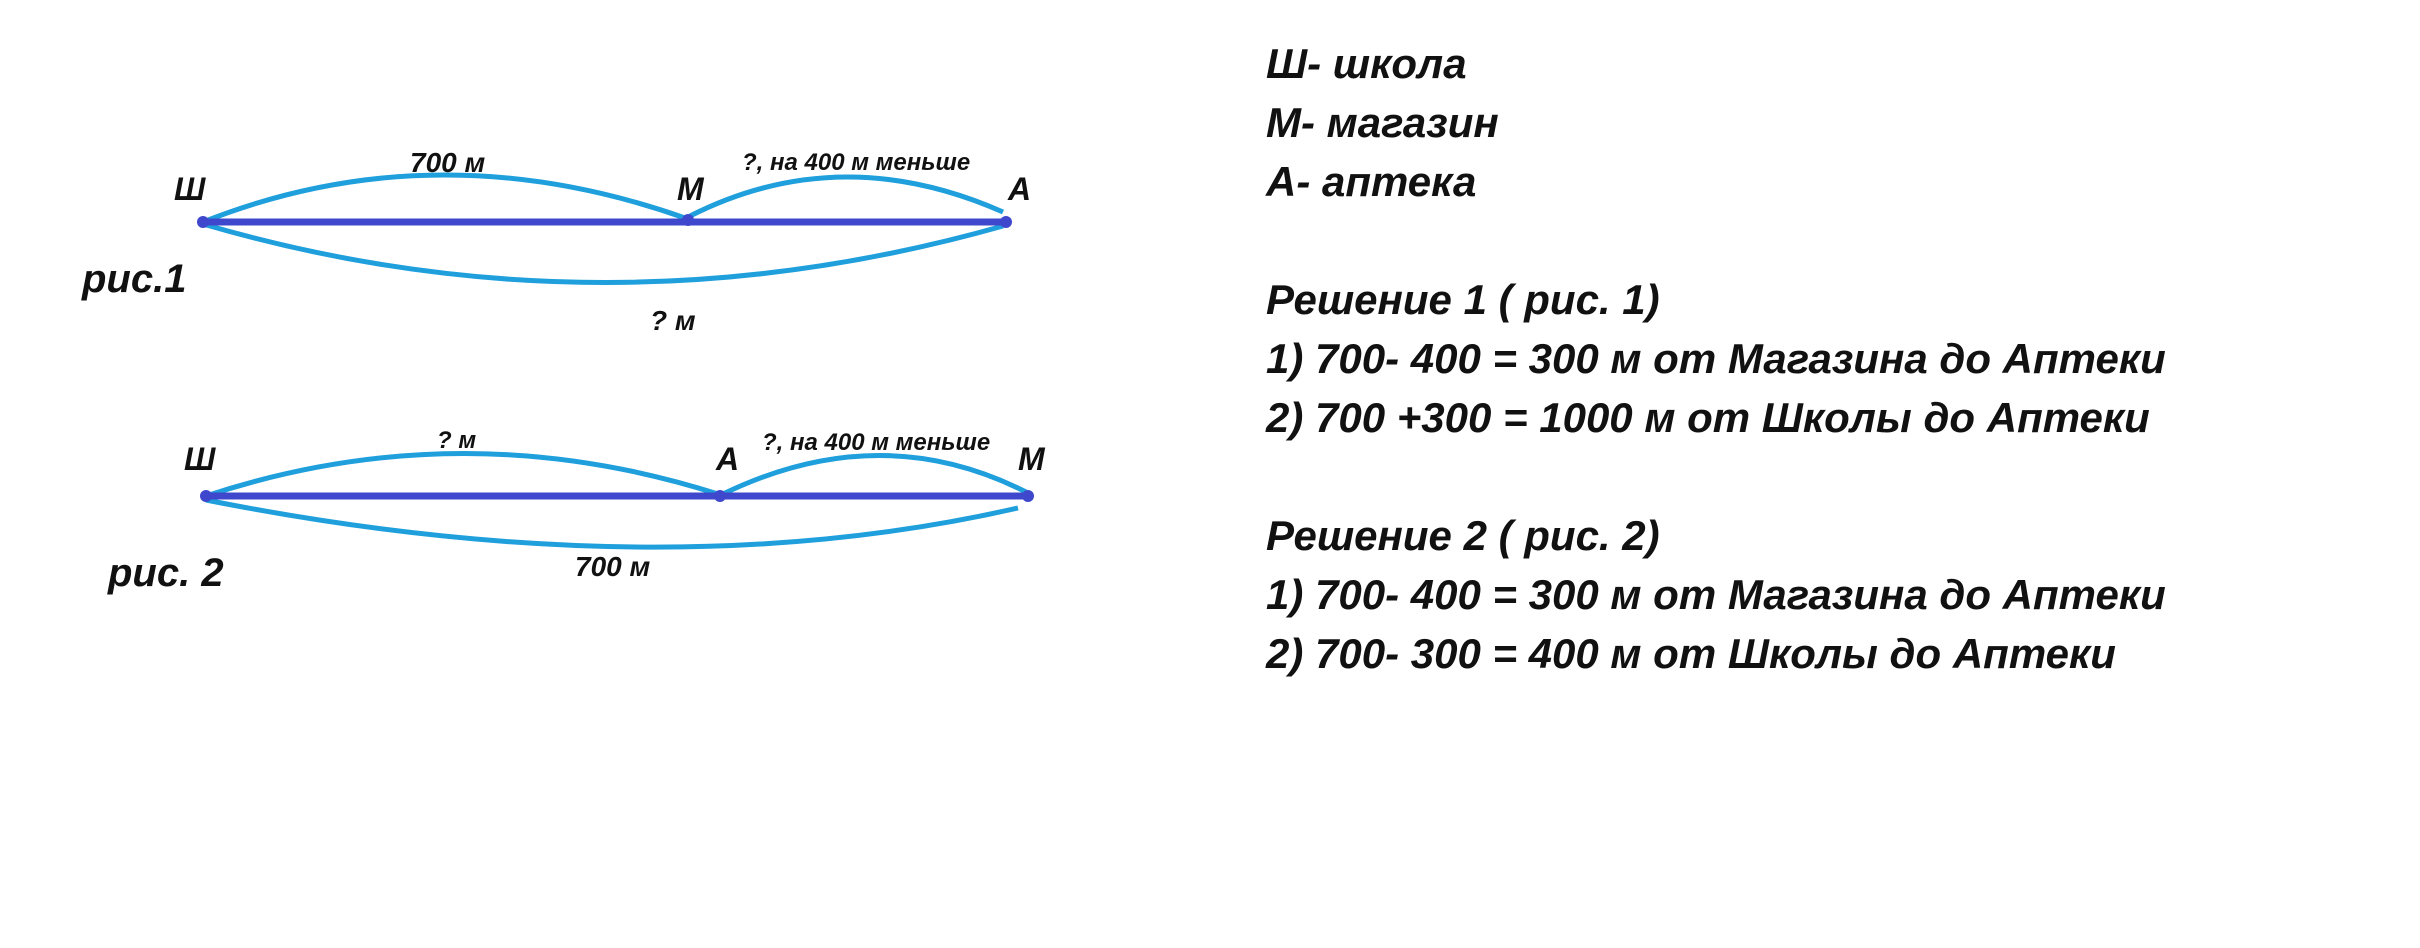 Image resolution: width=2420 pixels, height=948 pixels. I want to click on fig1-bottom-label: ? м, so click(673, 320).